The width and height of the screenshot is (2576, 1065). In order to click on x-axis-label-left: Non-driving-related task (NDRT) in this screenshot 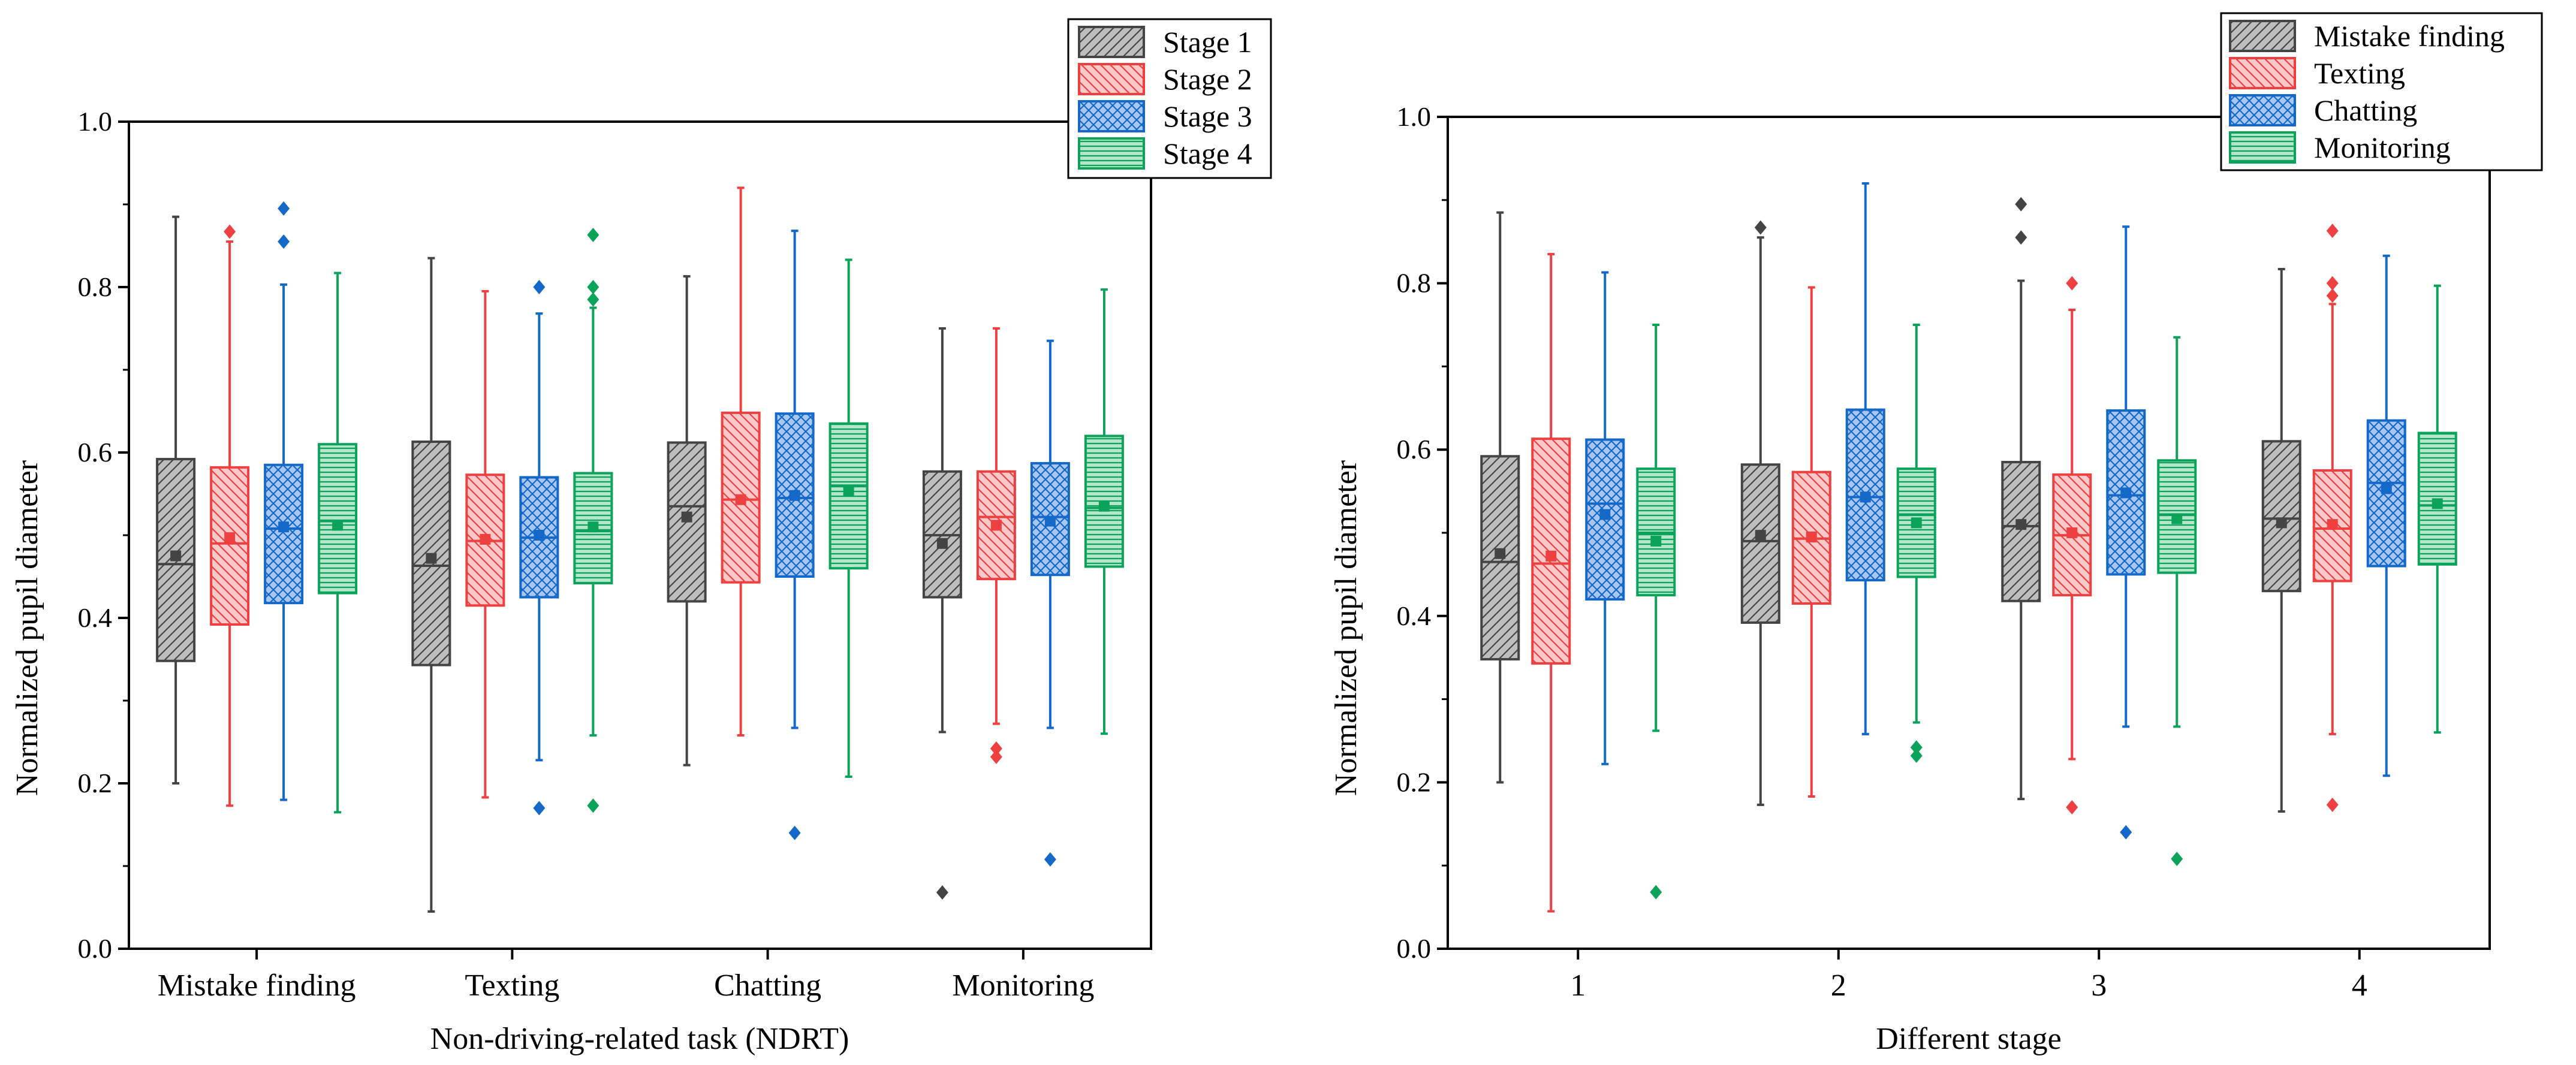, I will do `click(639, 1039)`.